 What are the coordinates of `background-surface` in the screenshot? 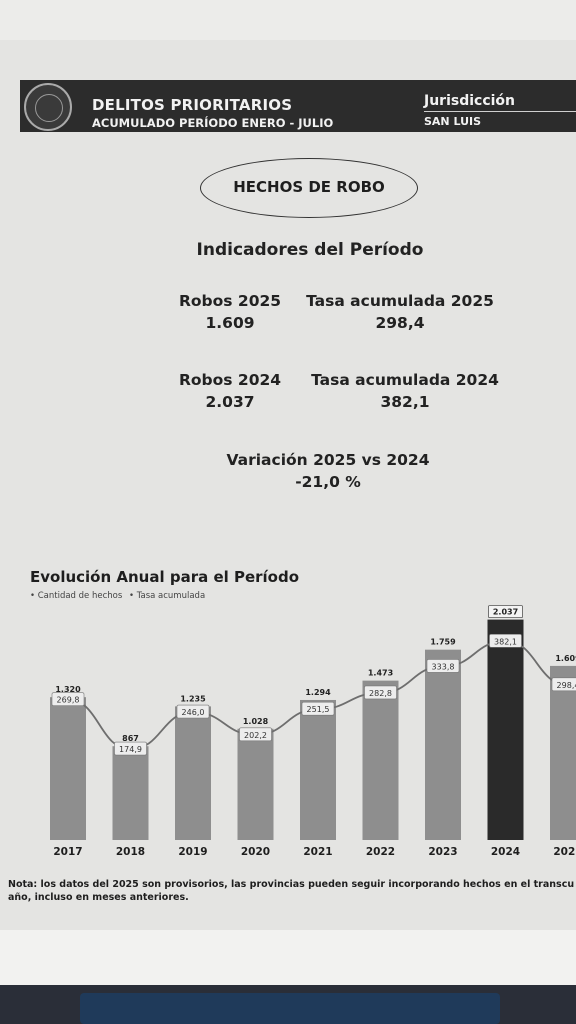 It's located at (288, 1004).